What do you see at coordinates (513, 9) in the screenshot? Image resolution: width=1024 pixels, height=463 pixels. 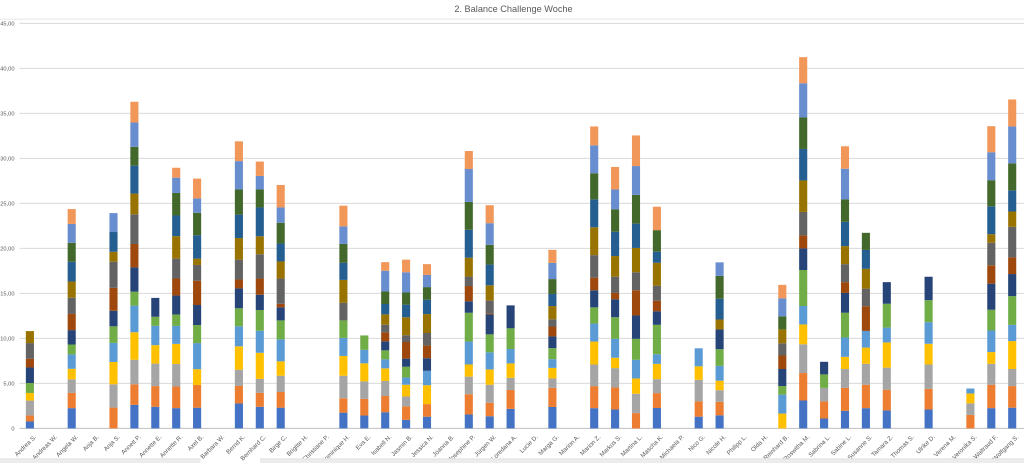 I see `svg-text: 2. Balance Challenge Woche` at bounding box center [513, 9].